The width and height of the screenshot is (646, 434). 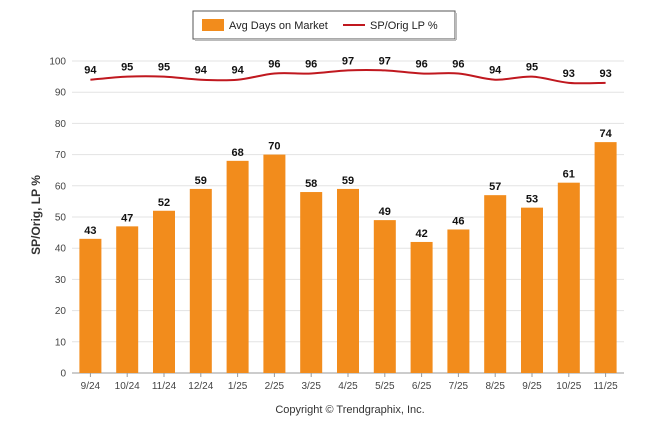 I want to click on bar-data-label: 58, so click(x=311, y=184).